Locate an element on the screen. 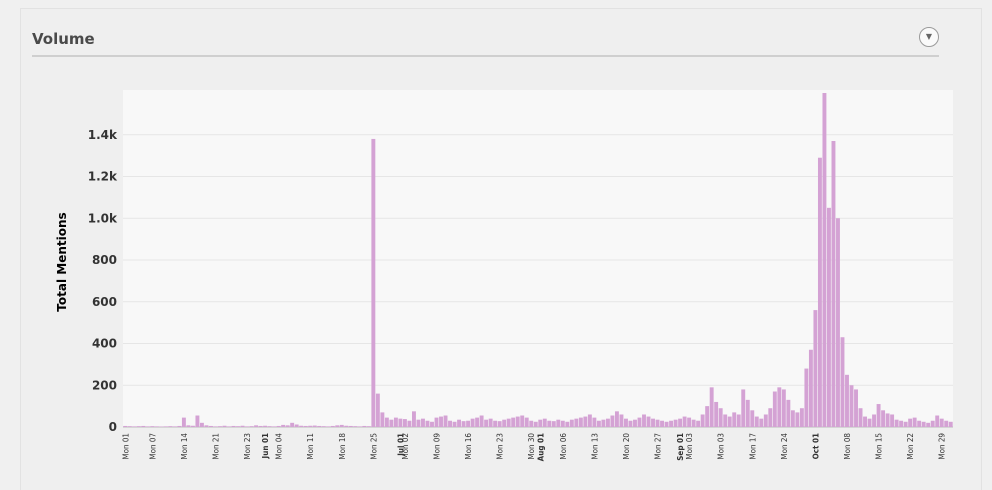 This screenshot has height=490, width=992. x-tick-label: Mon 21 is located at coordinates (216, 446).